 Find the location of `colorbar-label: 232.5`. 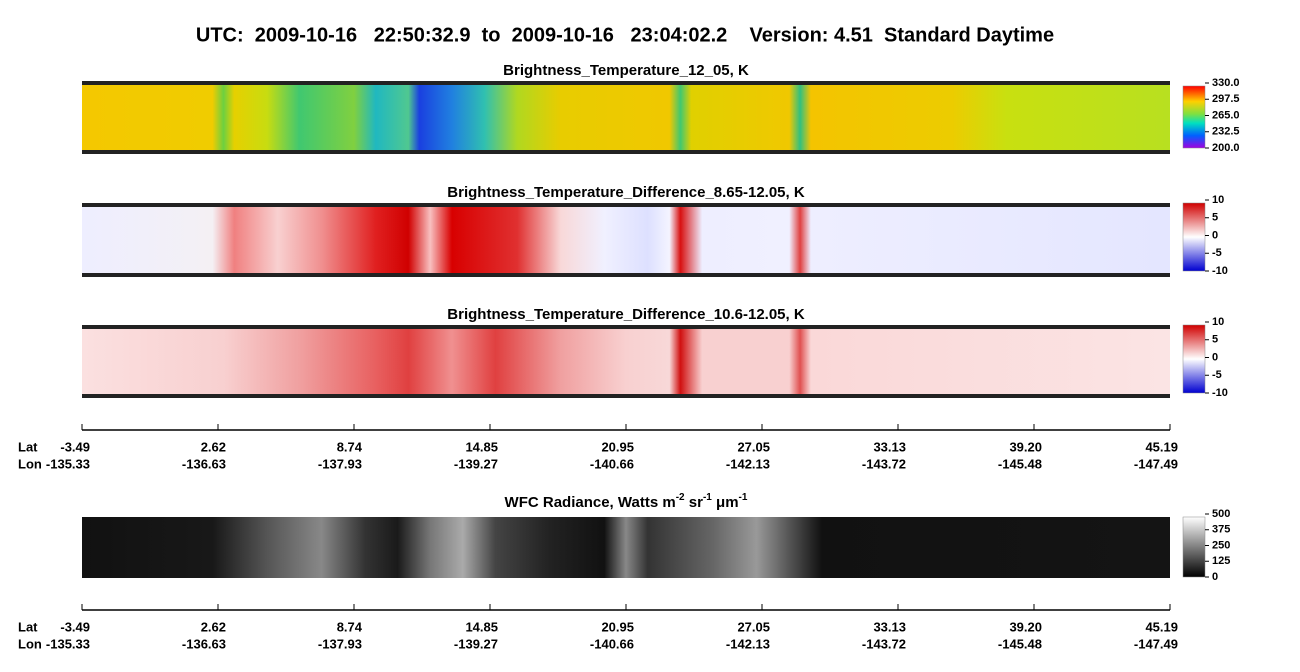

colorbar-label: 232.5 is located at coordinates (1226, 132).